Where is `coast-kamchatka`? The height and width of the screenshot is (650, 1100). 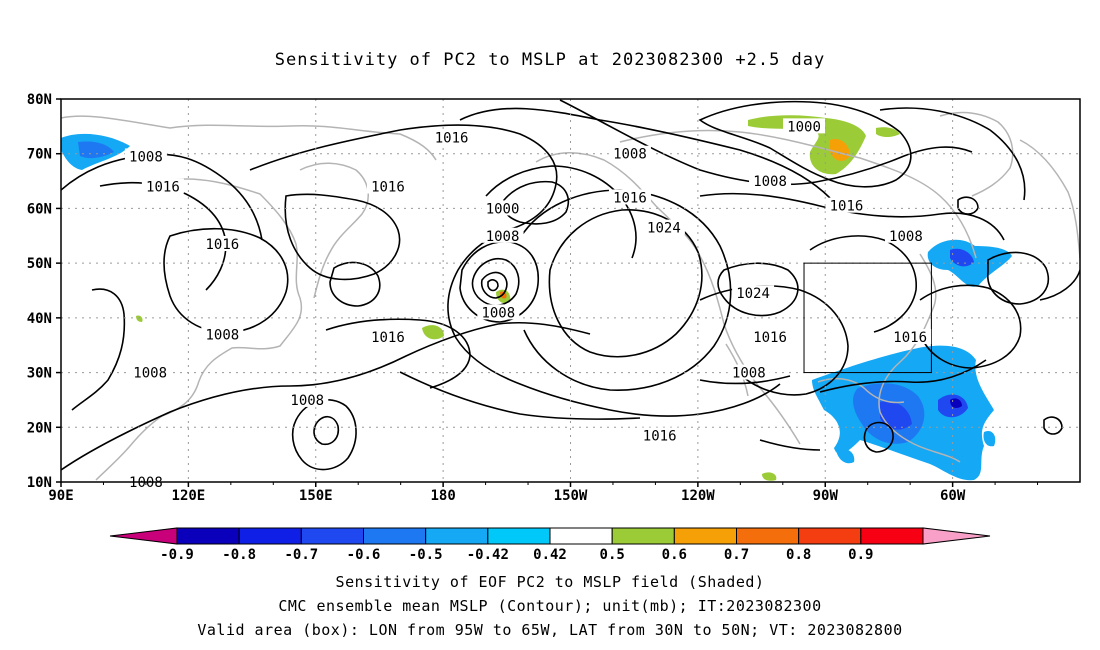 coast-kamchatka is located at coordinates (334, 230).